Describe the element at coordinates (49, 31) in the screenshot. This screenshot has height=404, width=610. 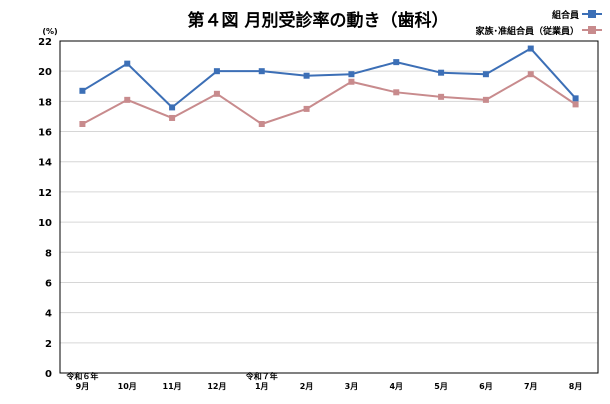
I see `y-axis-unit: (%)` at that location.